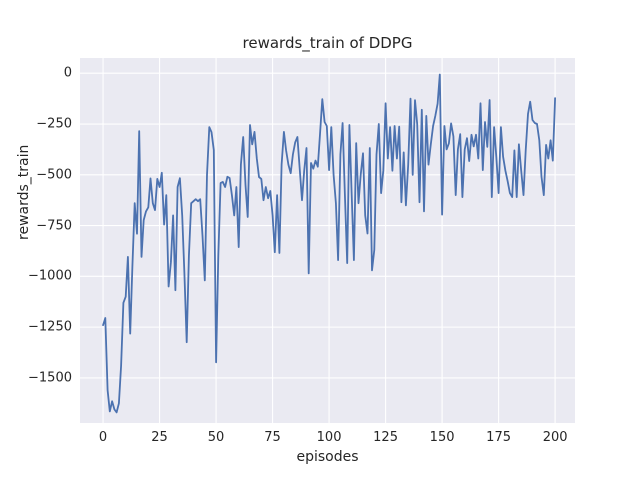  I want to click on y-tick-label: −1000, so click(50, 276).